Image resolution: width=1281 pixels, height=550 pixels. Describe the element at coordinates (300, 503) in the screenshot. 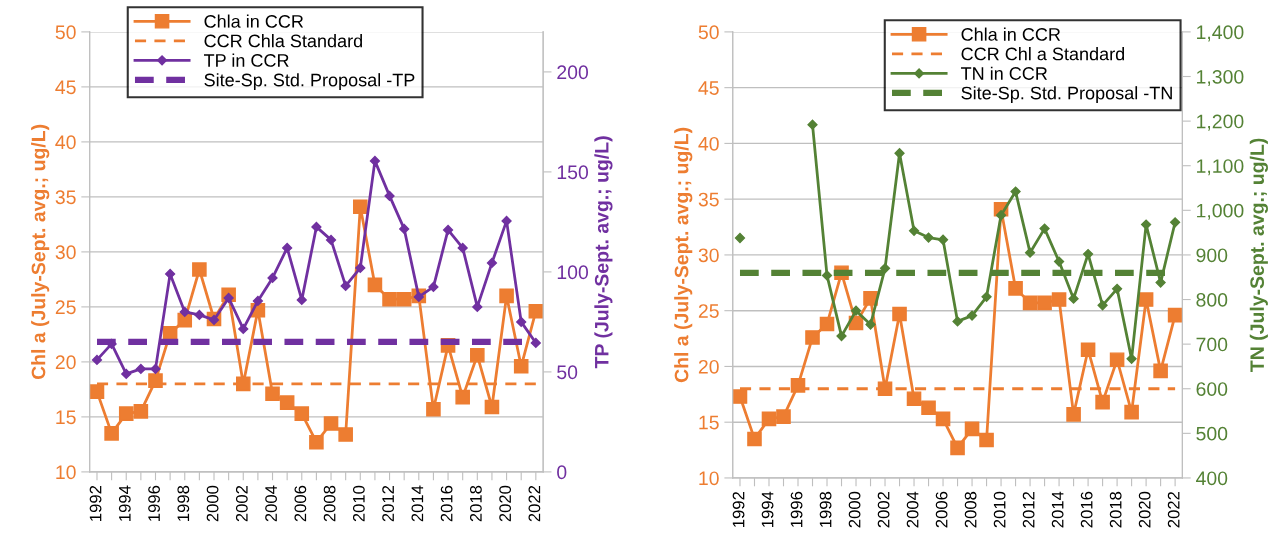

I see `x-tick-label: 2006` at that location.